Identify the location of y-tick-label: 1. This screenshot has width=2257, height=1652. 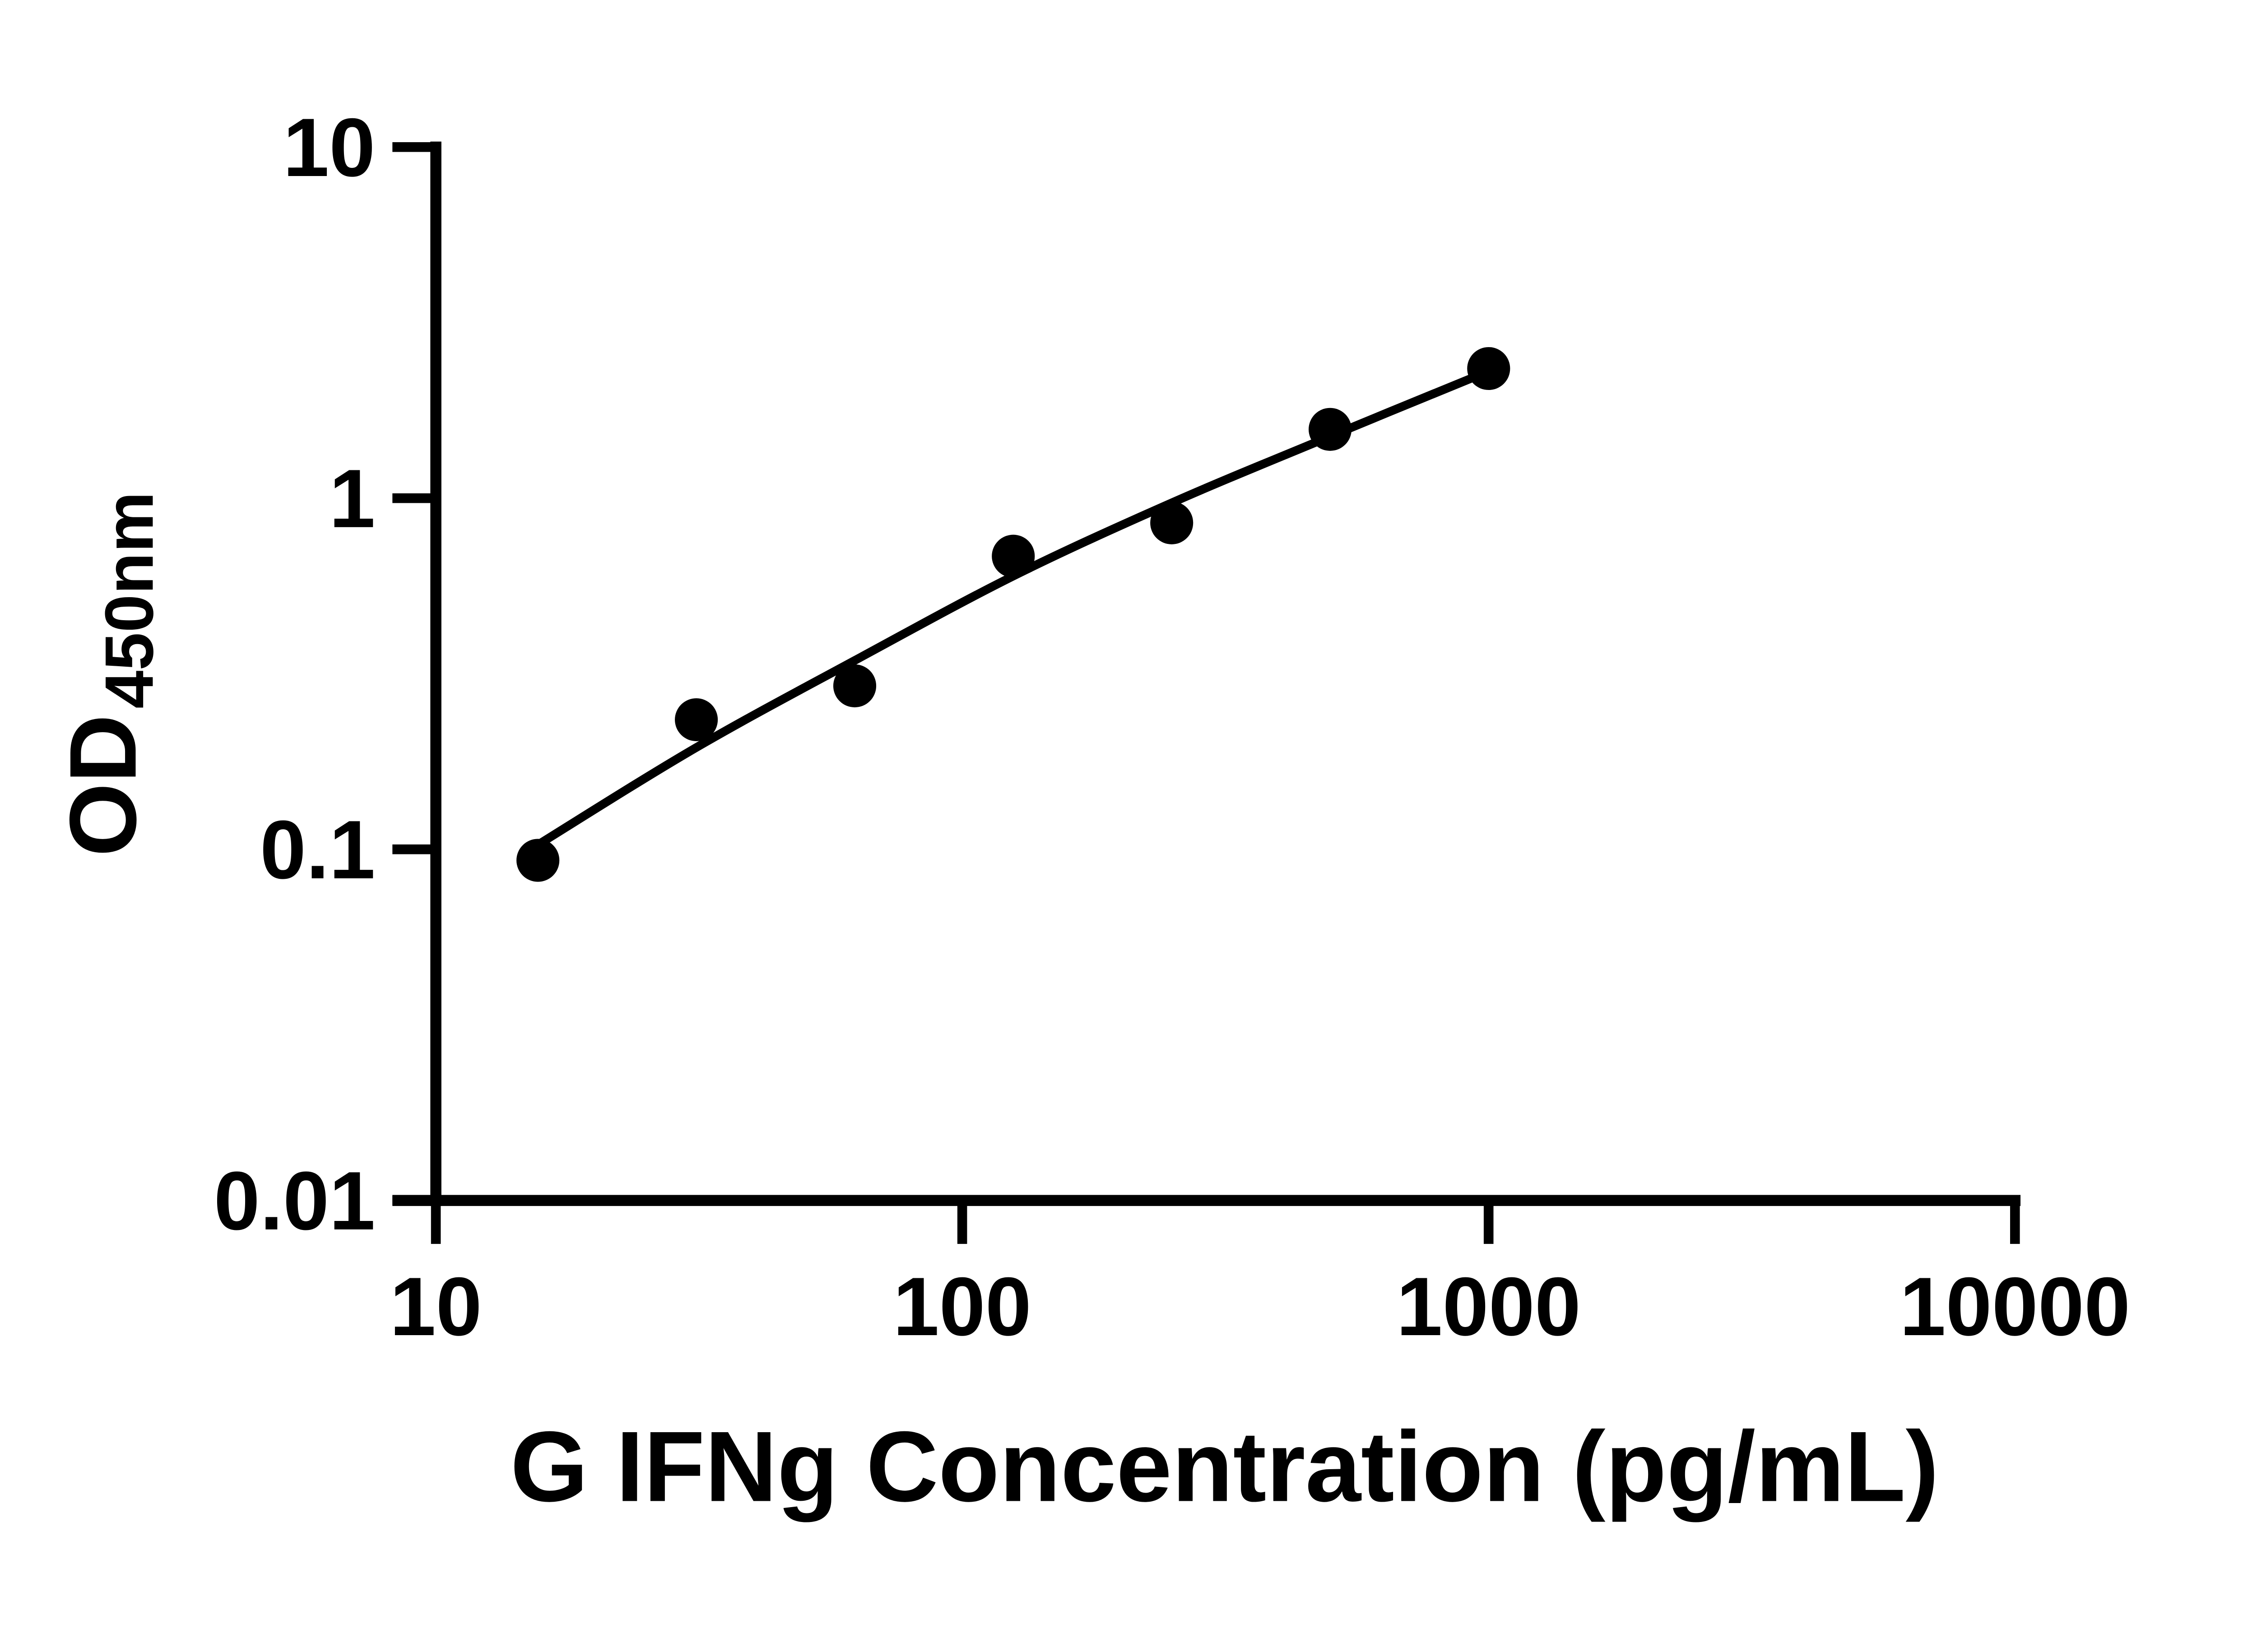
(352, 498).